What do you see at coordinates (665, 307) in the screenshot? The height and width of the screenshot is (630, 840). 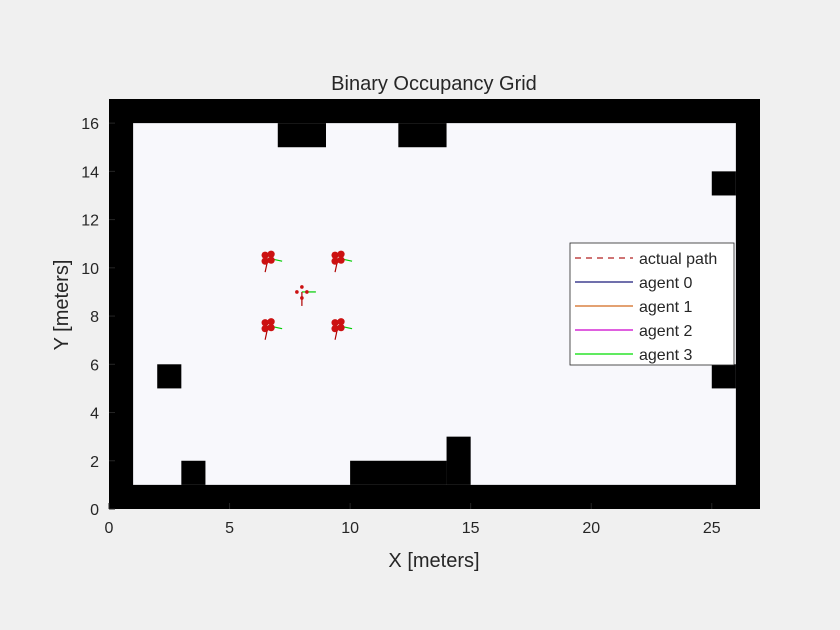 I see `legend-label: agent 1` at bounding box center [665, 307].